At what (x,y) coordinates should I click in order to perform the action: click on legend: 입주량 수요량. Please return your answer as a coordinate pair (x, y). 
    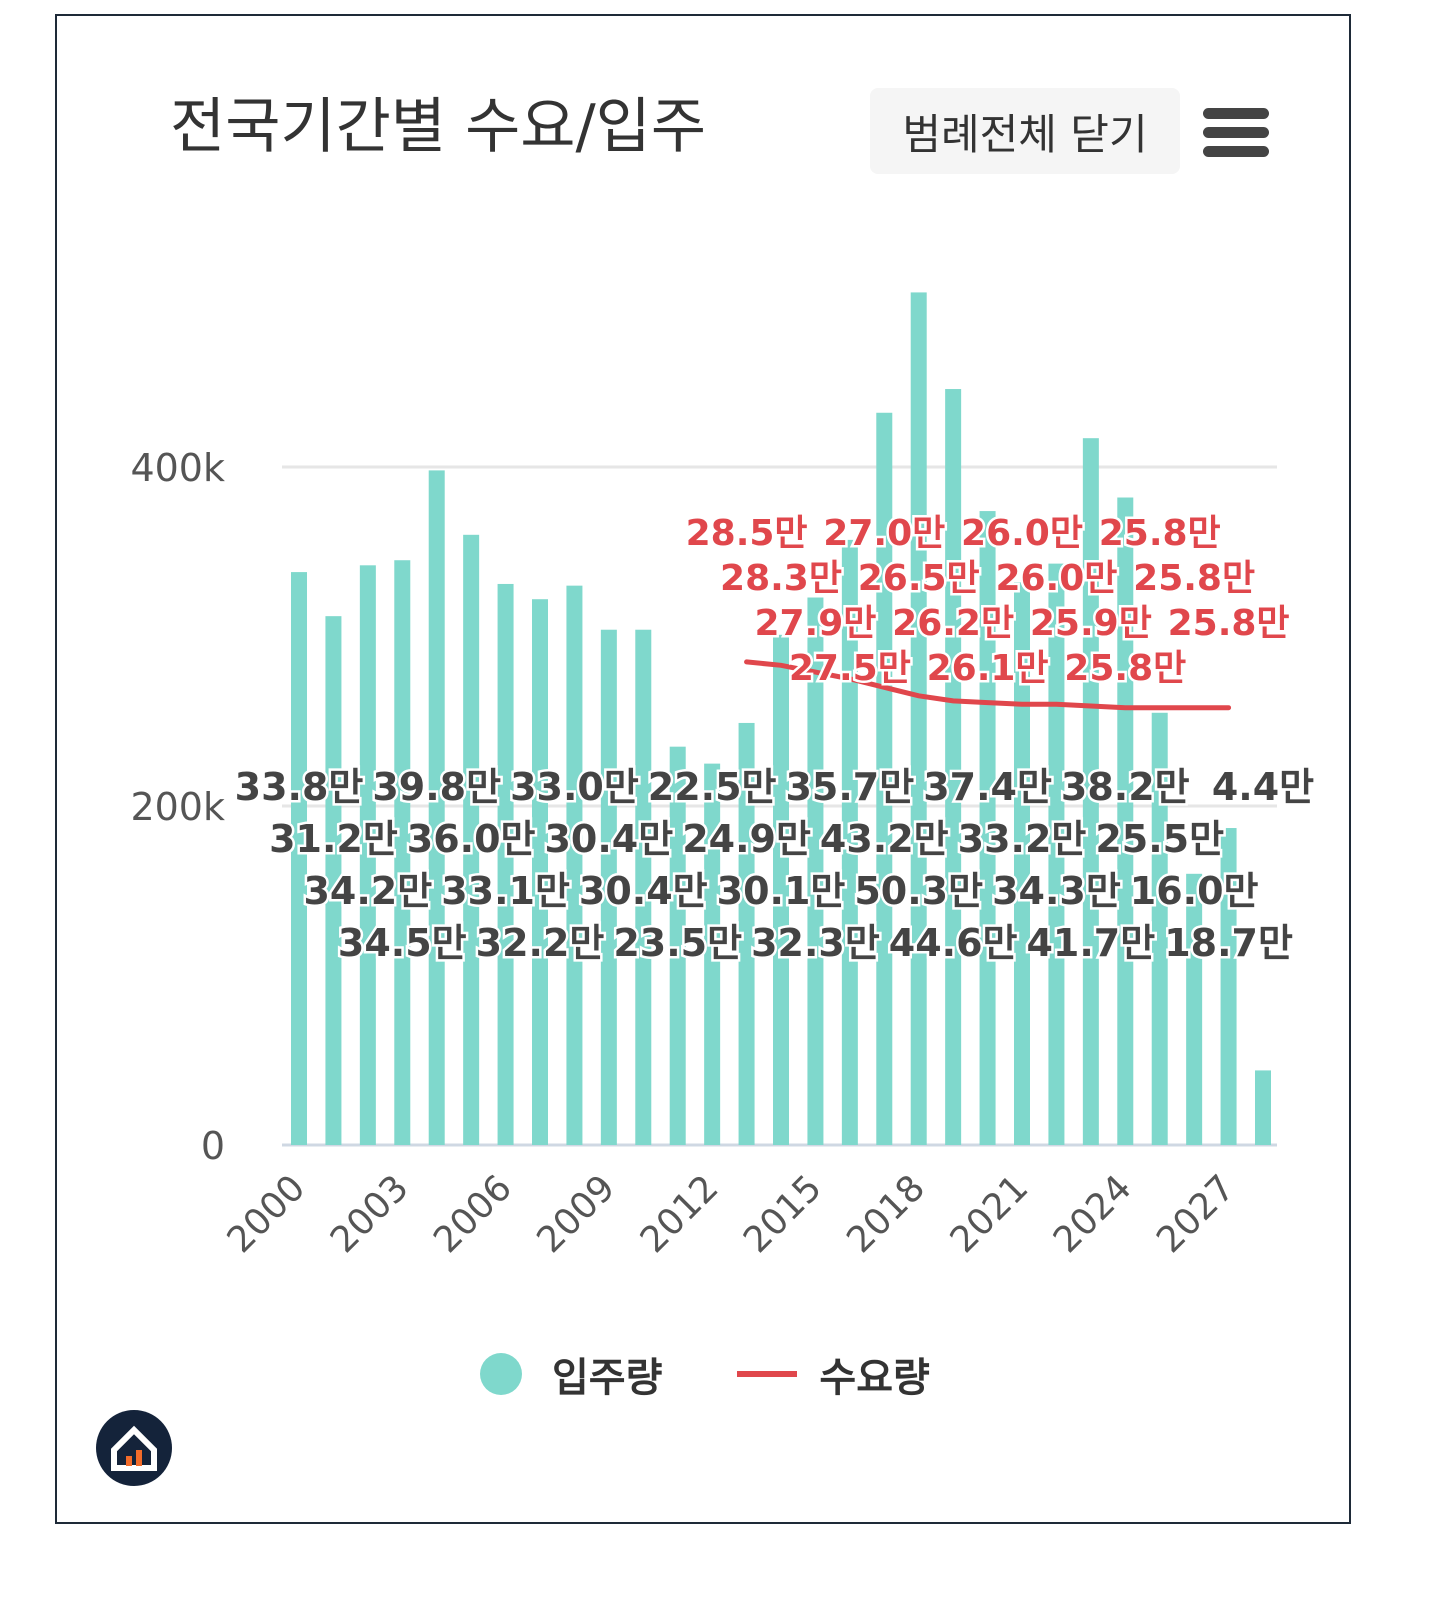
    Looking at the image, I should click on (742, 1374).